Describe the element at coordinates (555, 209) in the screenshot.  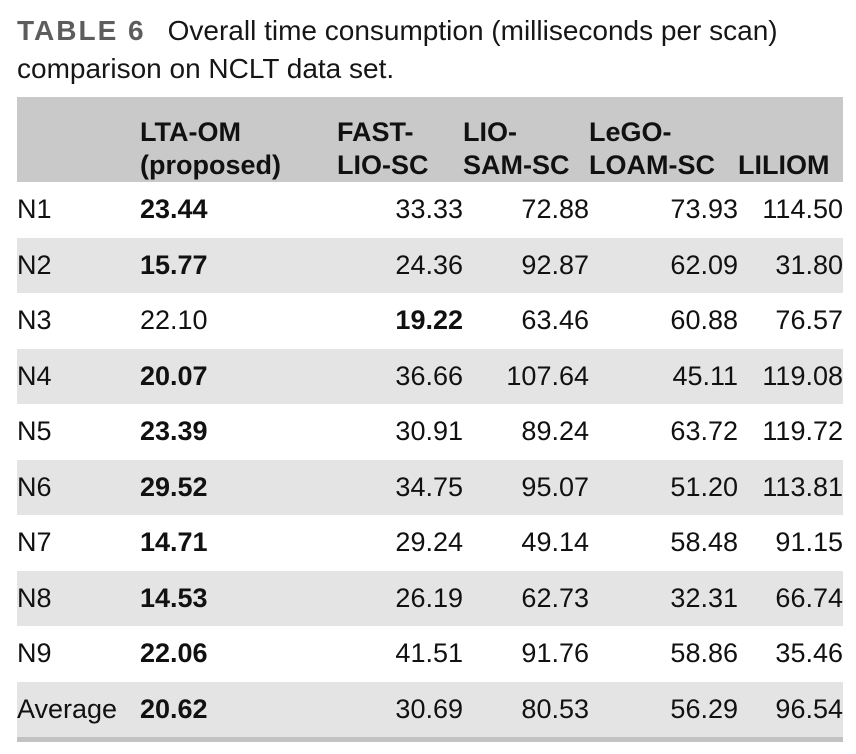
I see `cell-value: 72.88` at that location.